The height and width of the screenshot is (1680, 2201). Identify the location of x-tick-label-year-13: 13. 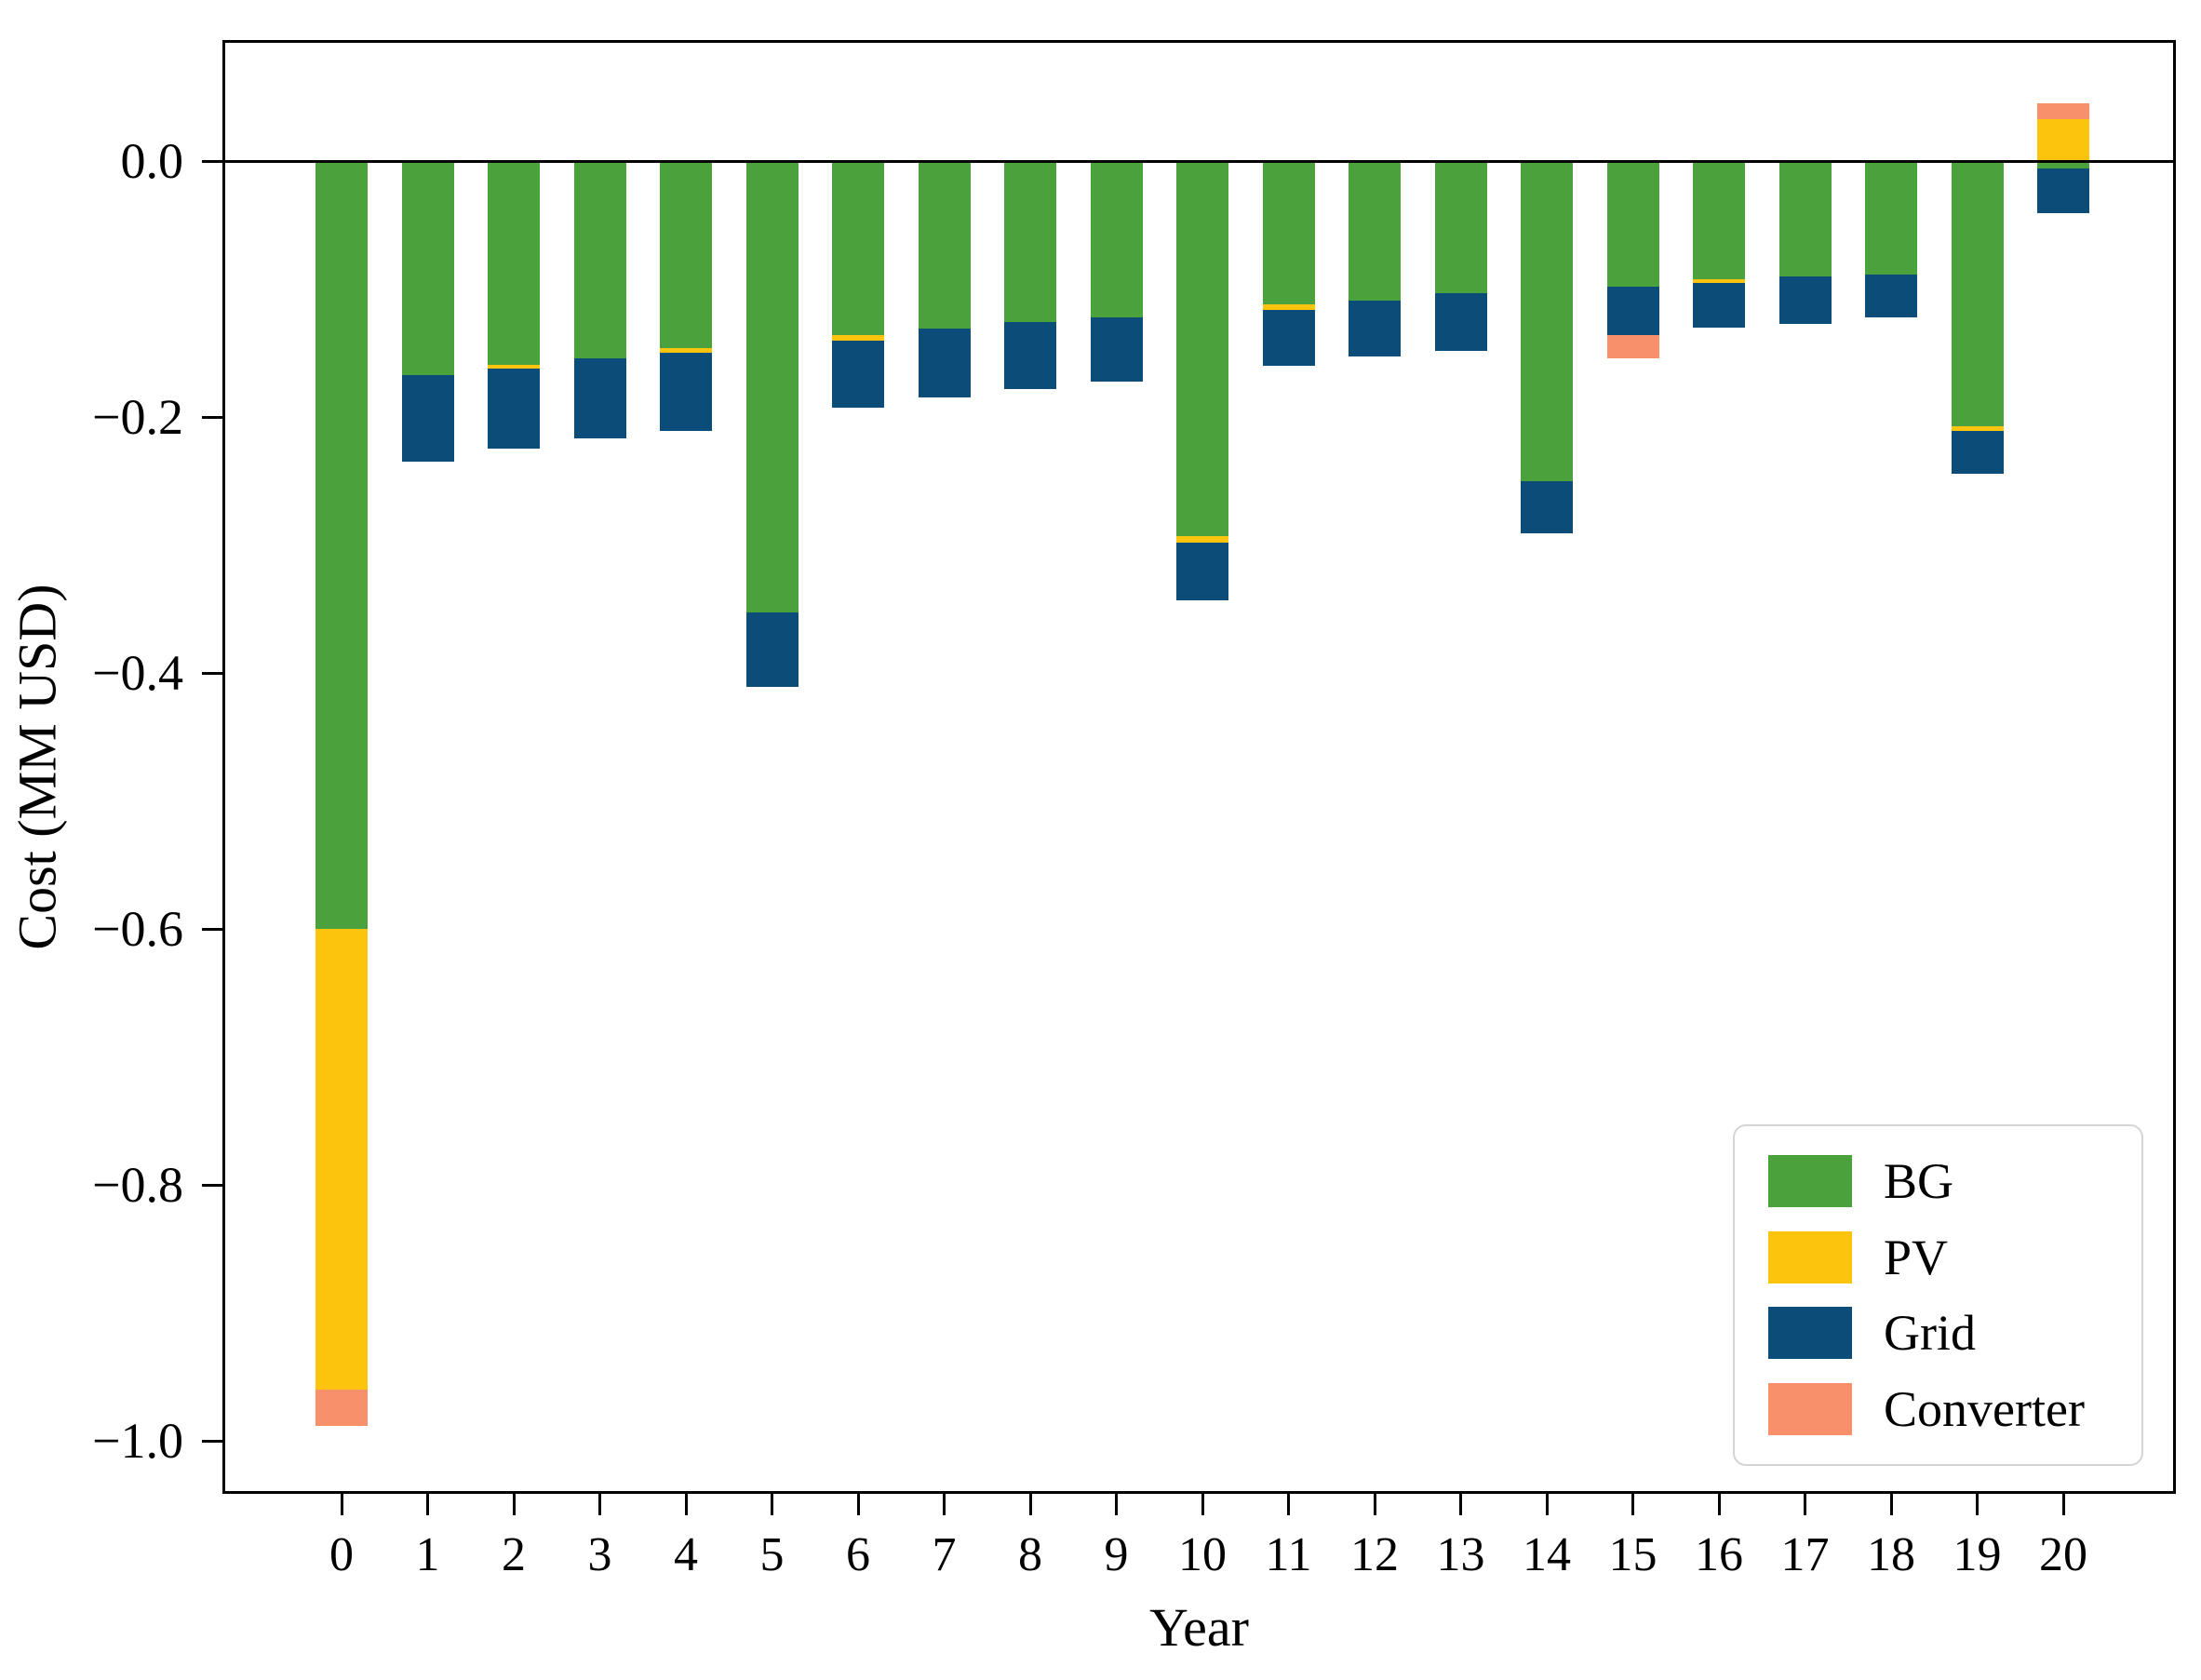
(1460, 1554).